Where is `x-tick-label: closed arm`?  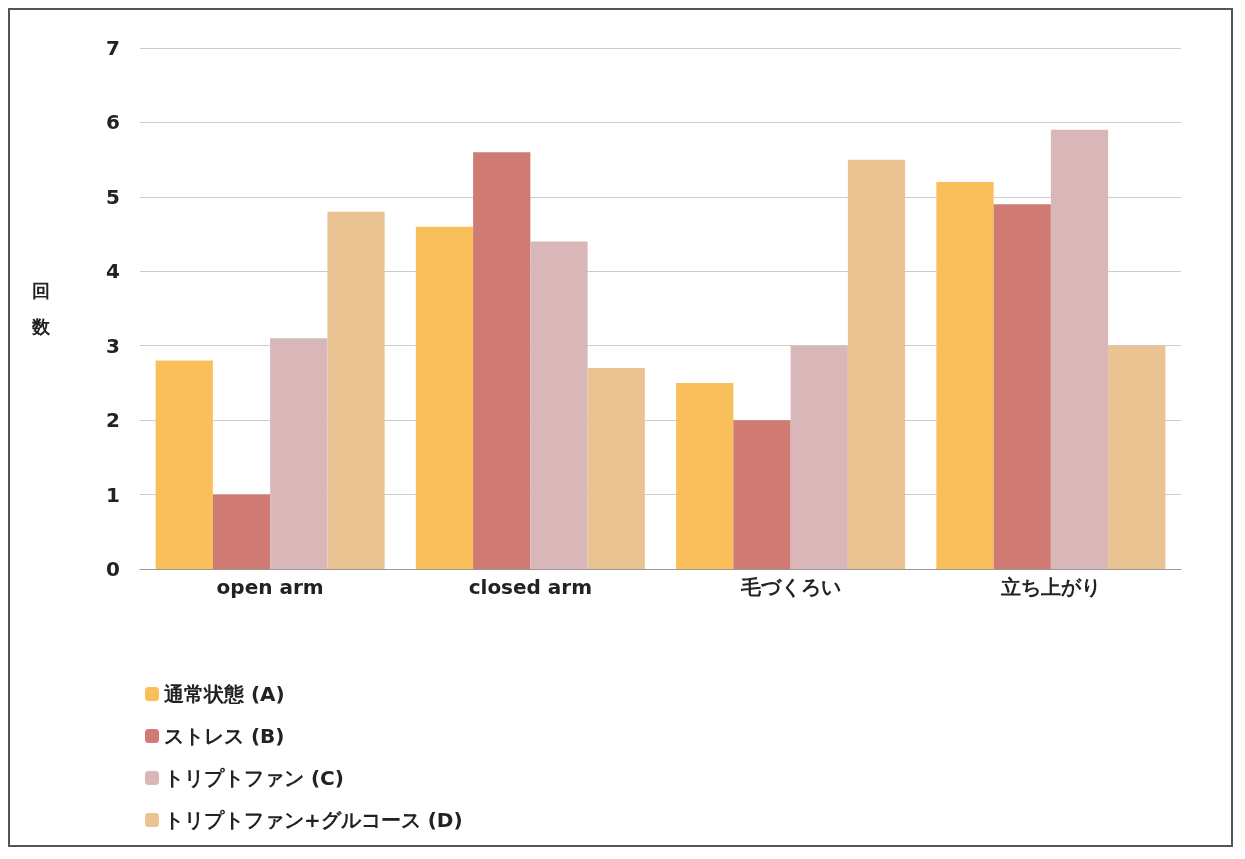 x-tick-label: closed arm is located at coordinates (530, 587).